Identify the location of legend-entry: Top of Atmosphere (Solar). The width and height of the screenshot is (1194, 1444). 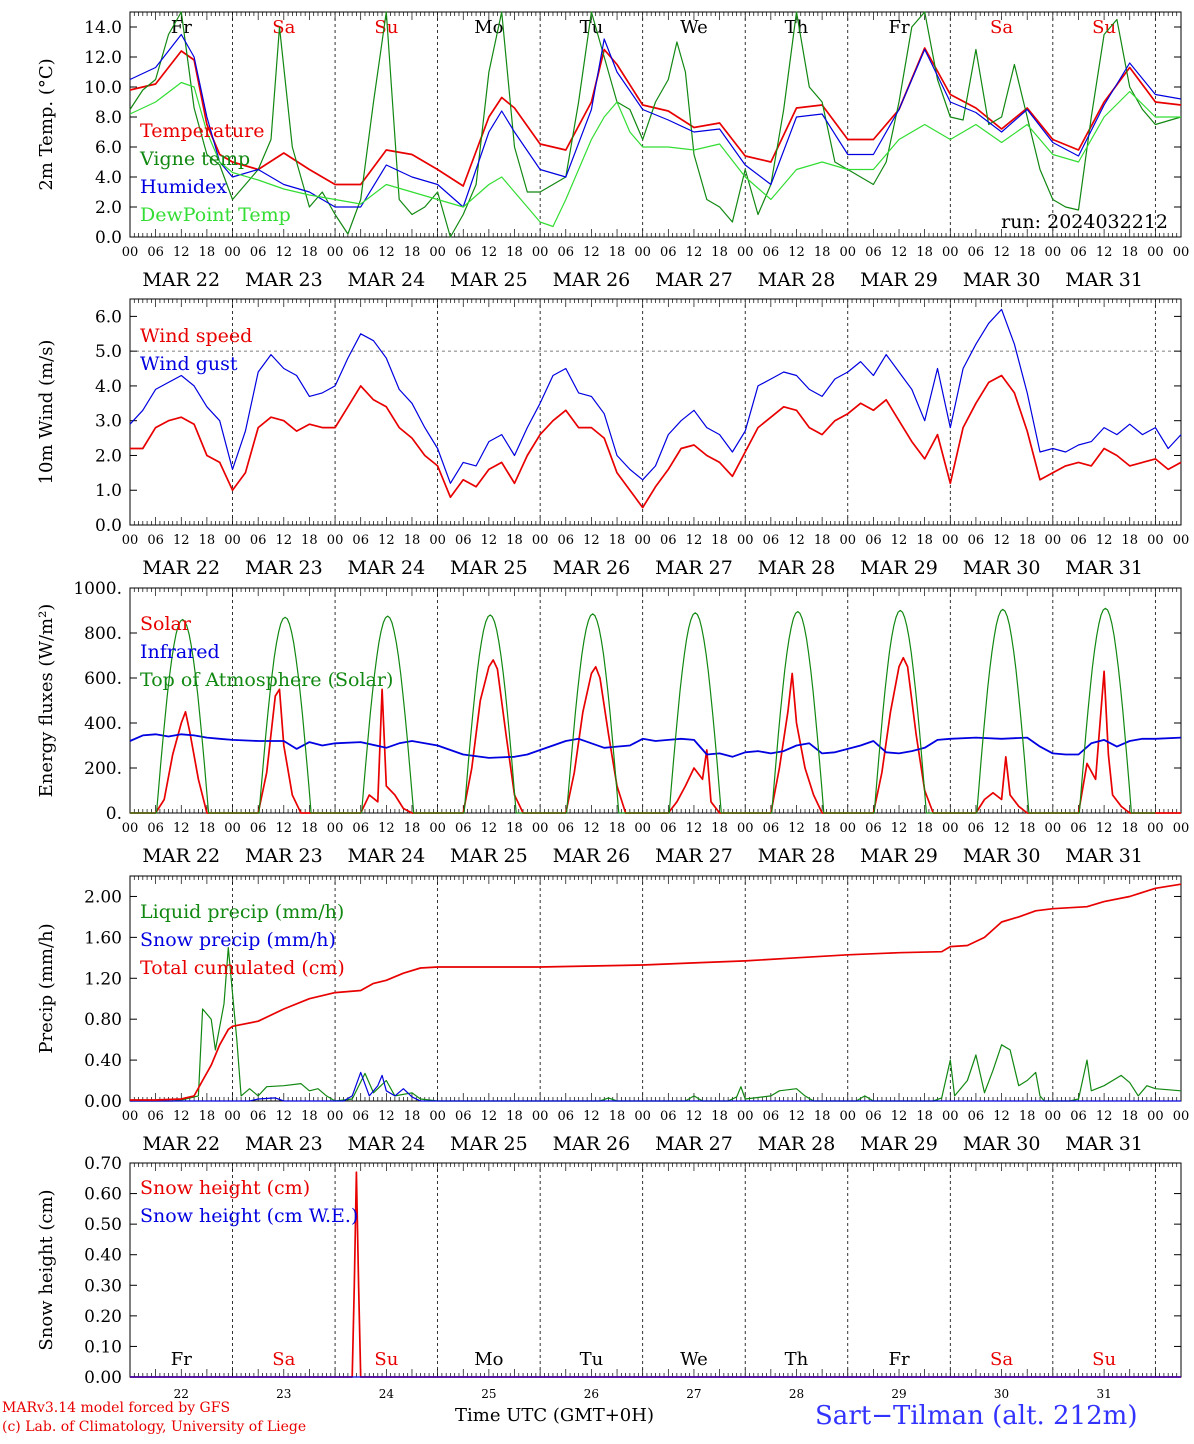
(266, 680).